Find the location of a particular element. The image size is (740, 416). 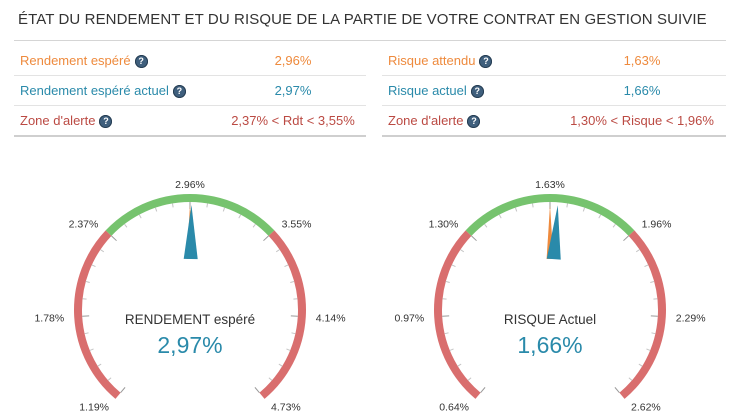

table-row: Zone d'alerte? 2,37% < Rdt < 3,55% is located at coordinates (190, 121).